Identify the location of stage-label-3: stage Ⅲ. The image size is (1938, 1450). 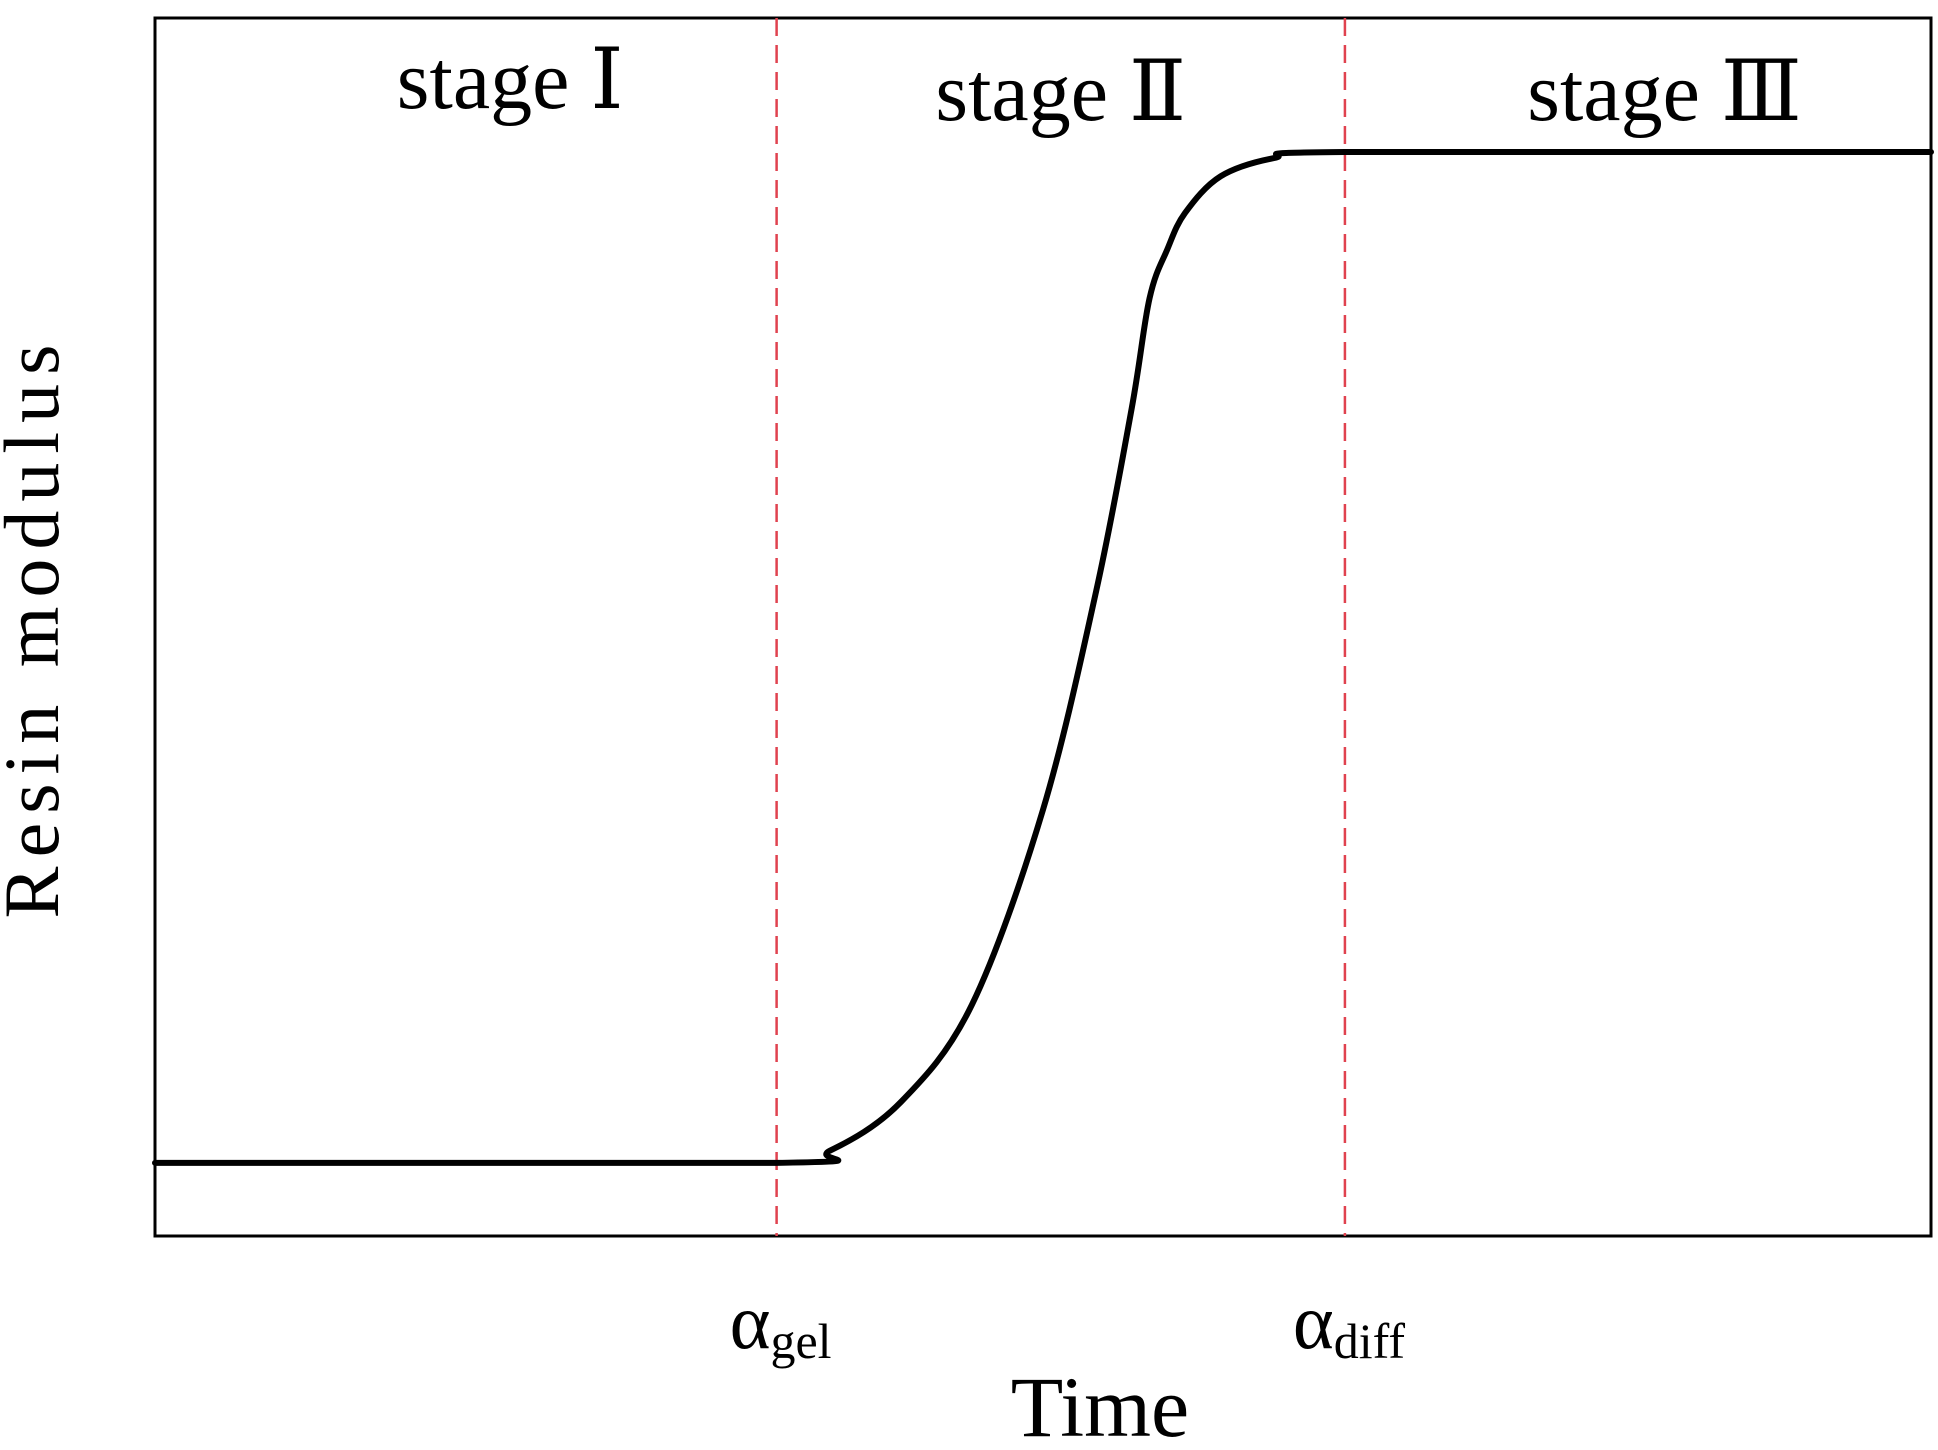
(1664, 92).